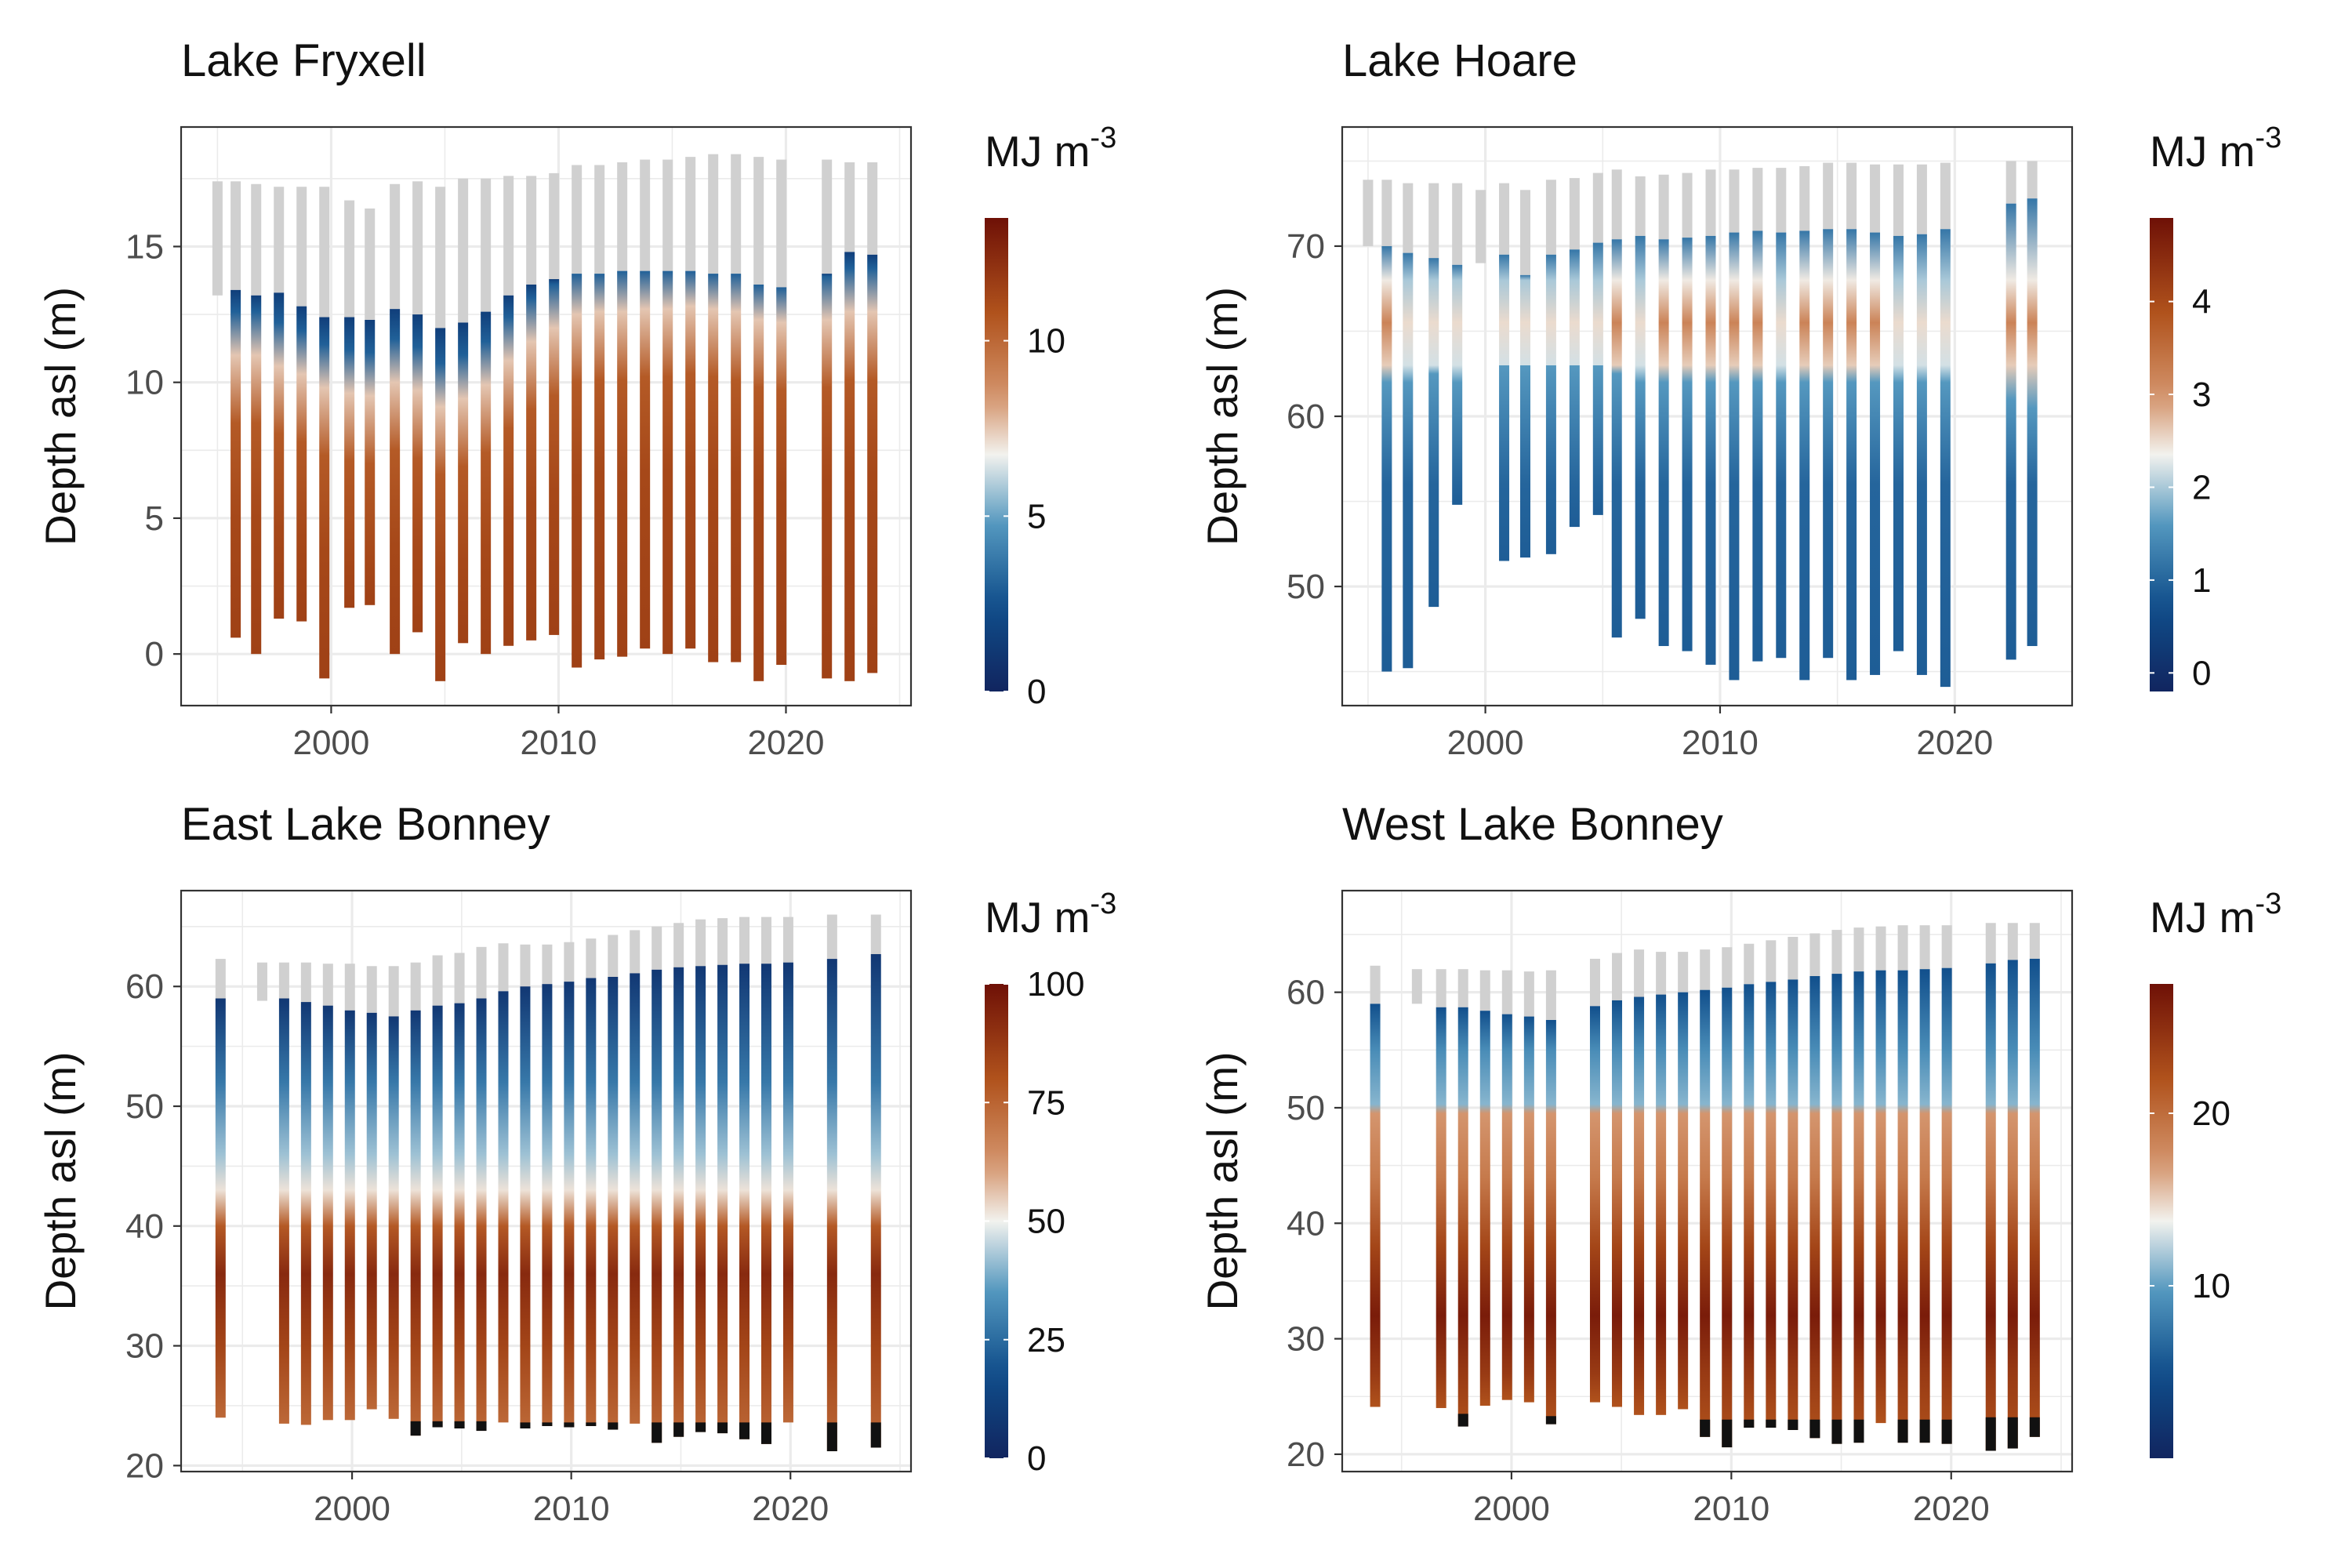  What do you see at coordinates (154, 518) in the screenshot?
I see `y-tick-label: 5` at bounding box center [154, 518].